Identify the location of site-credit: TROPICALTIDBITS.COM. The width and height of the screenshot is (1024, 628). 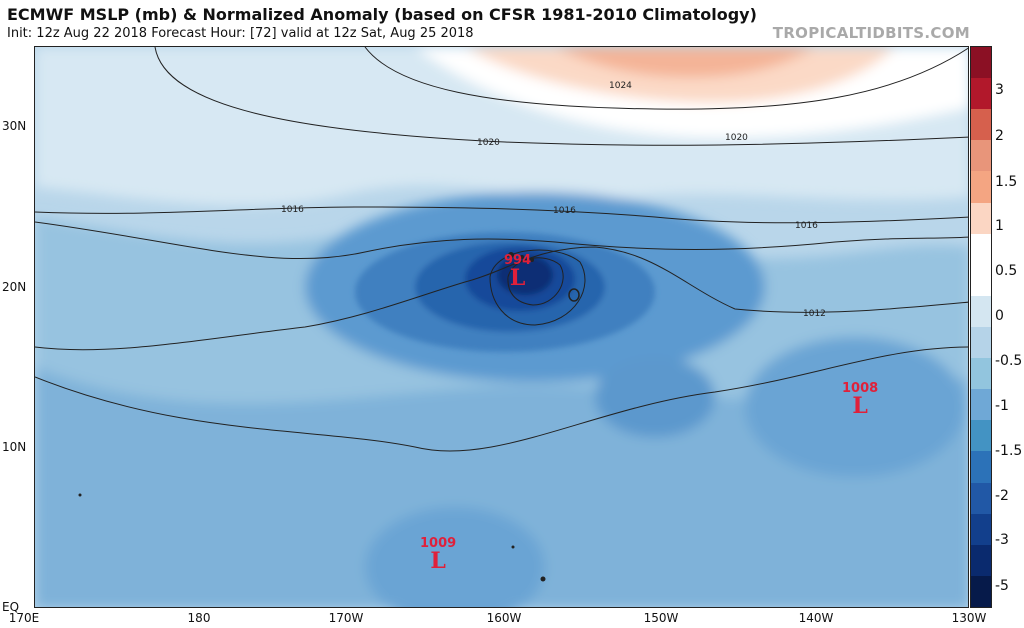
(871, 33).